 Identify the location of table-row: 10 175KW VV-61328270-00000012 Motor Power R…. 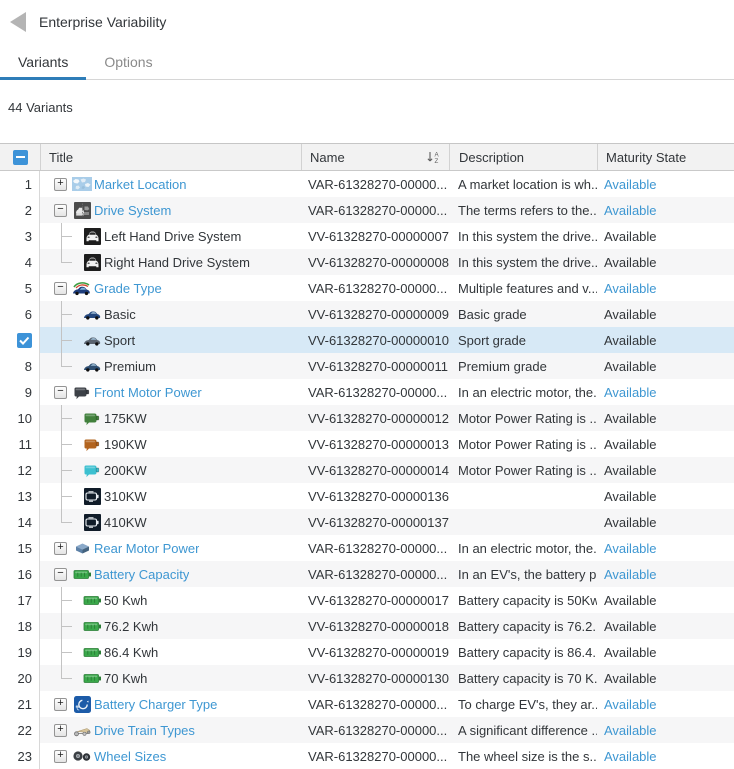
(367, 418).